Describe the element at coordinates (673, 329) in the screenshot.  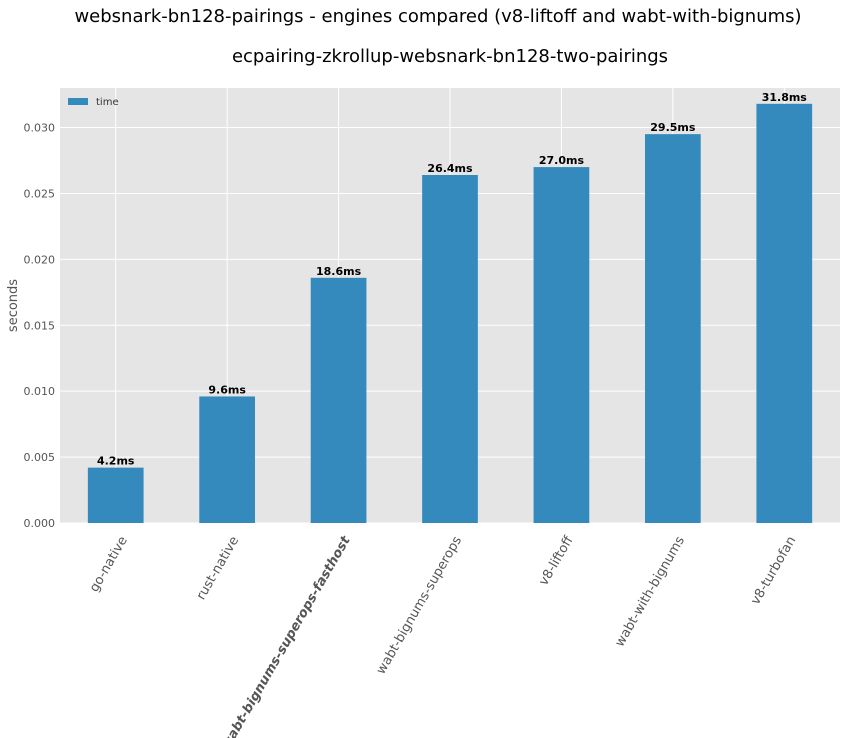
I see `bar-wabt-with-bignums` at that location.